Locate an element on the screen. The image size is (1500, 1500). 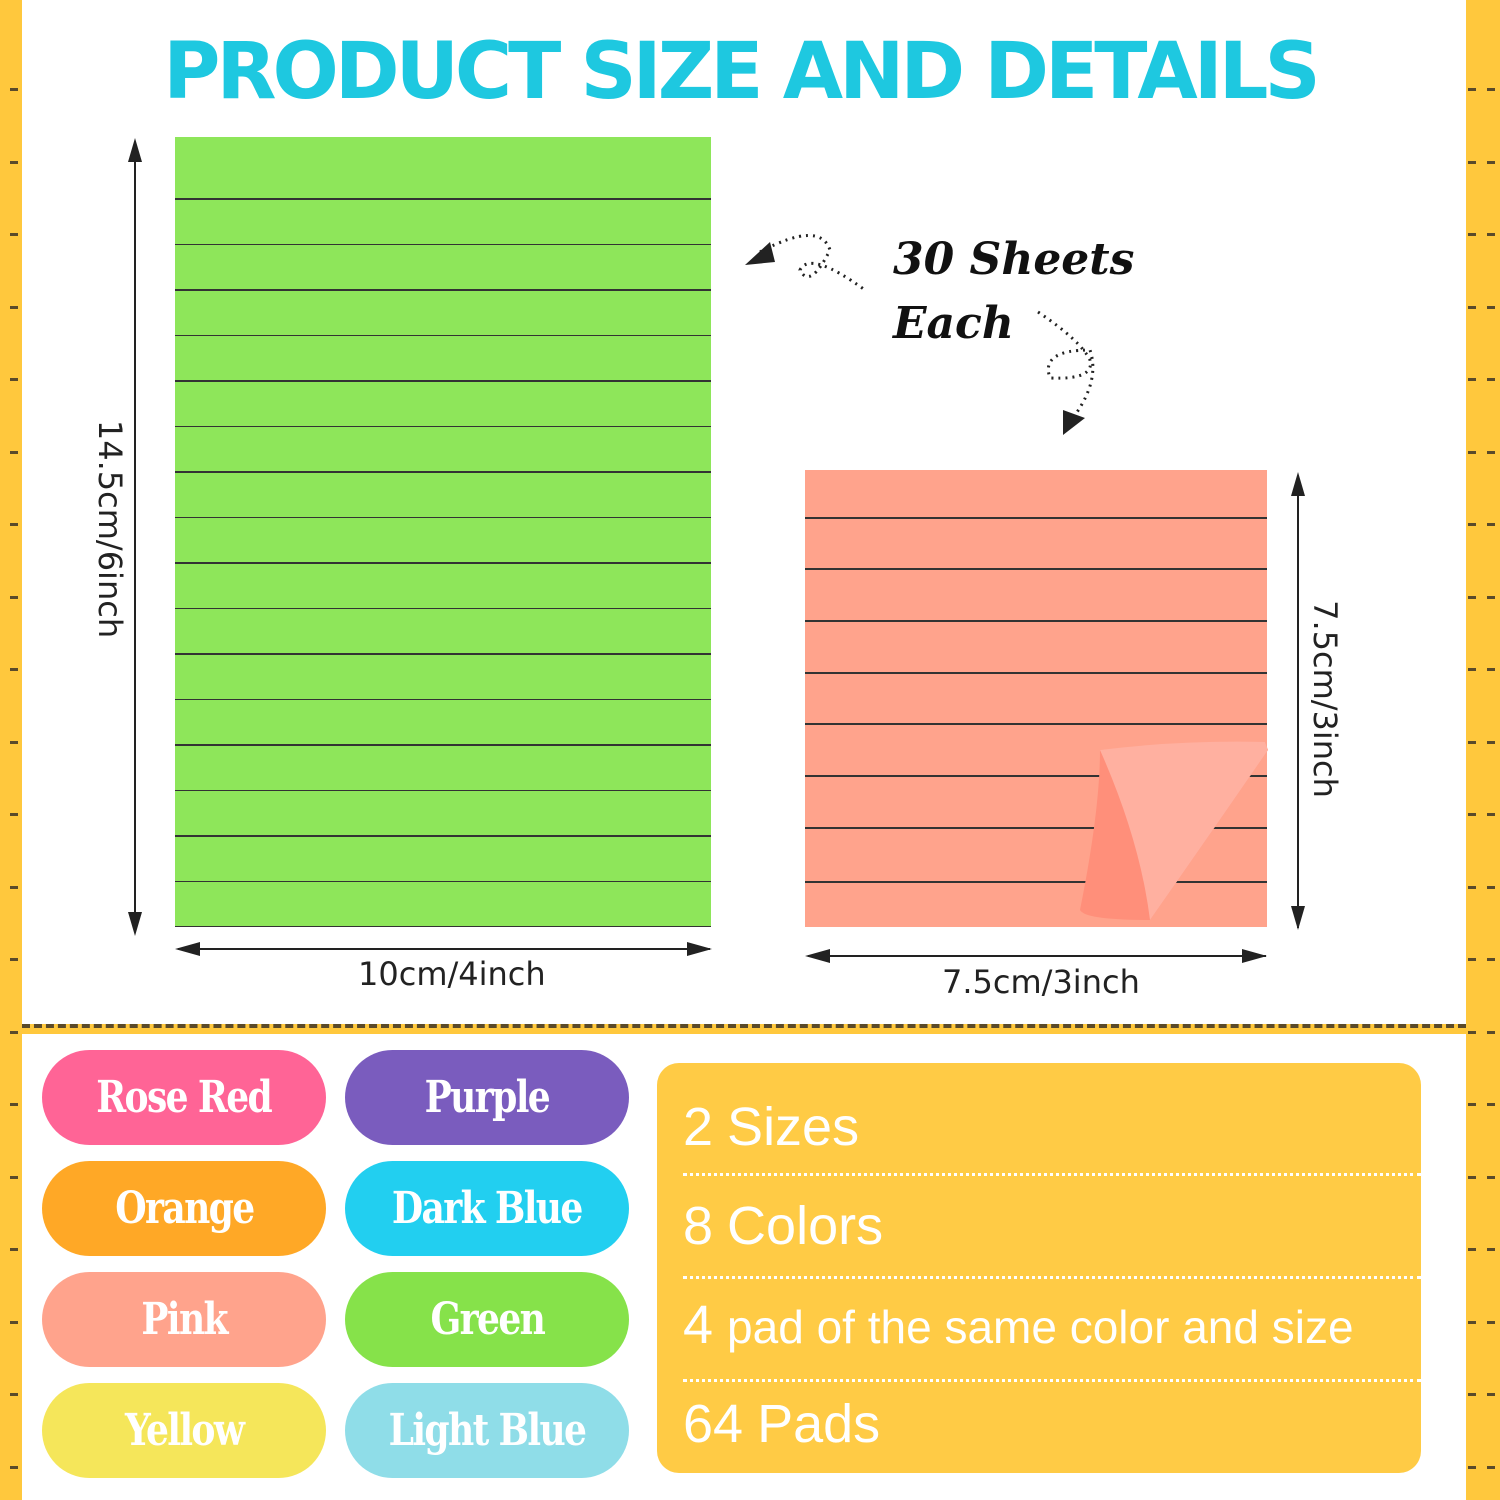
color-chip: Dark Blue is located at coordinates (487, 1208).